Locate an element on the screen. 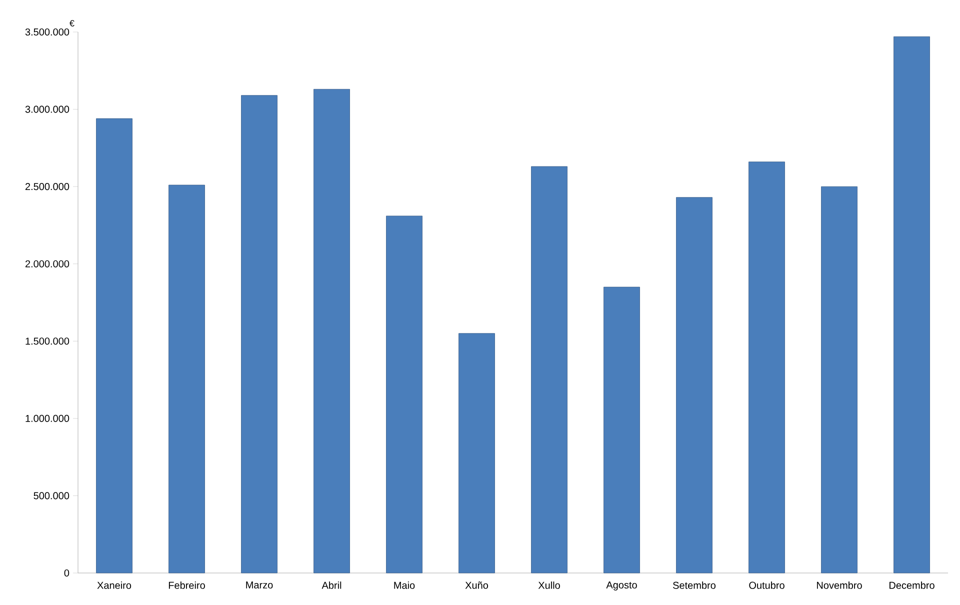  y-tick-label: 3.000.000 is located at coordinates (47, 109).